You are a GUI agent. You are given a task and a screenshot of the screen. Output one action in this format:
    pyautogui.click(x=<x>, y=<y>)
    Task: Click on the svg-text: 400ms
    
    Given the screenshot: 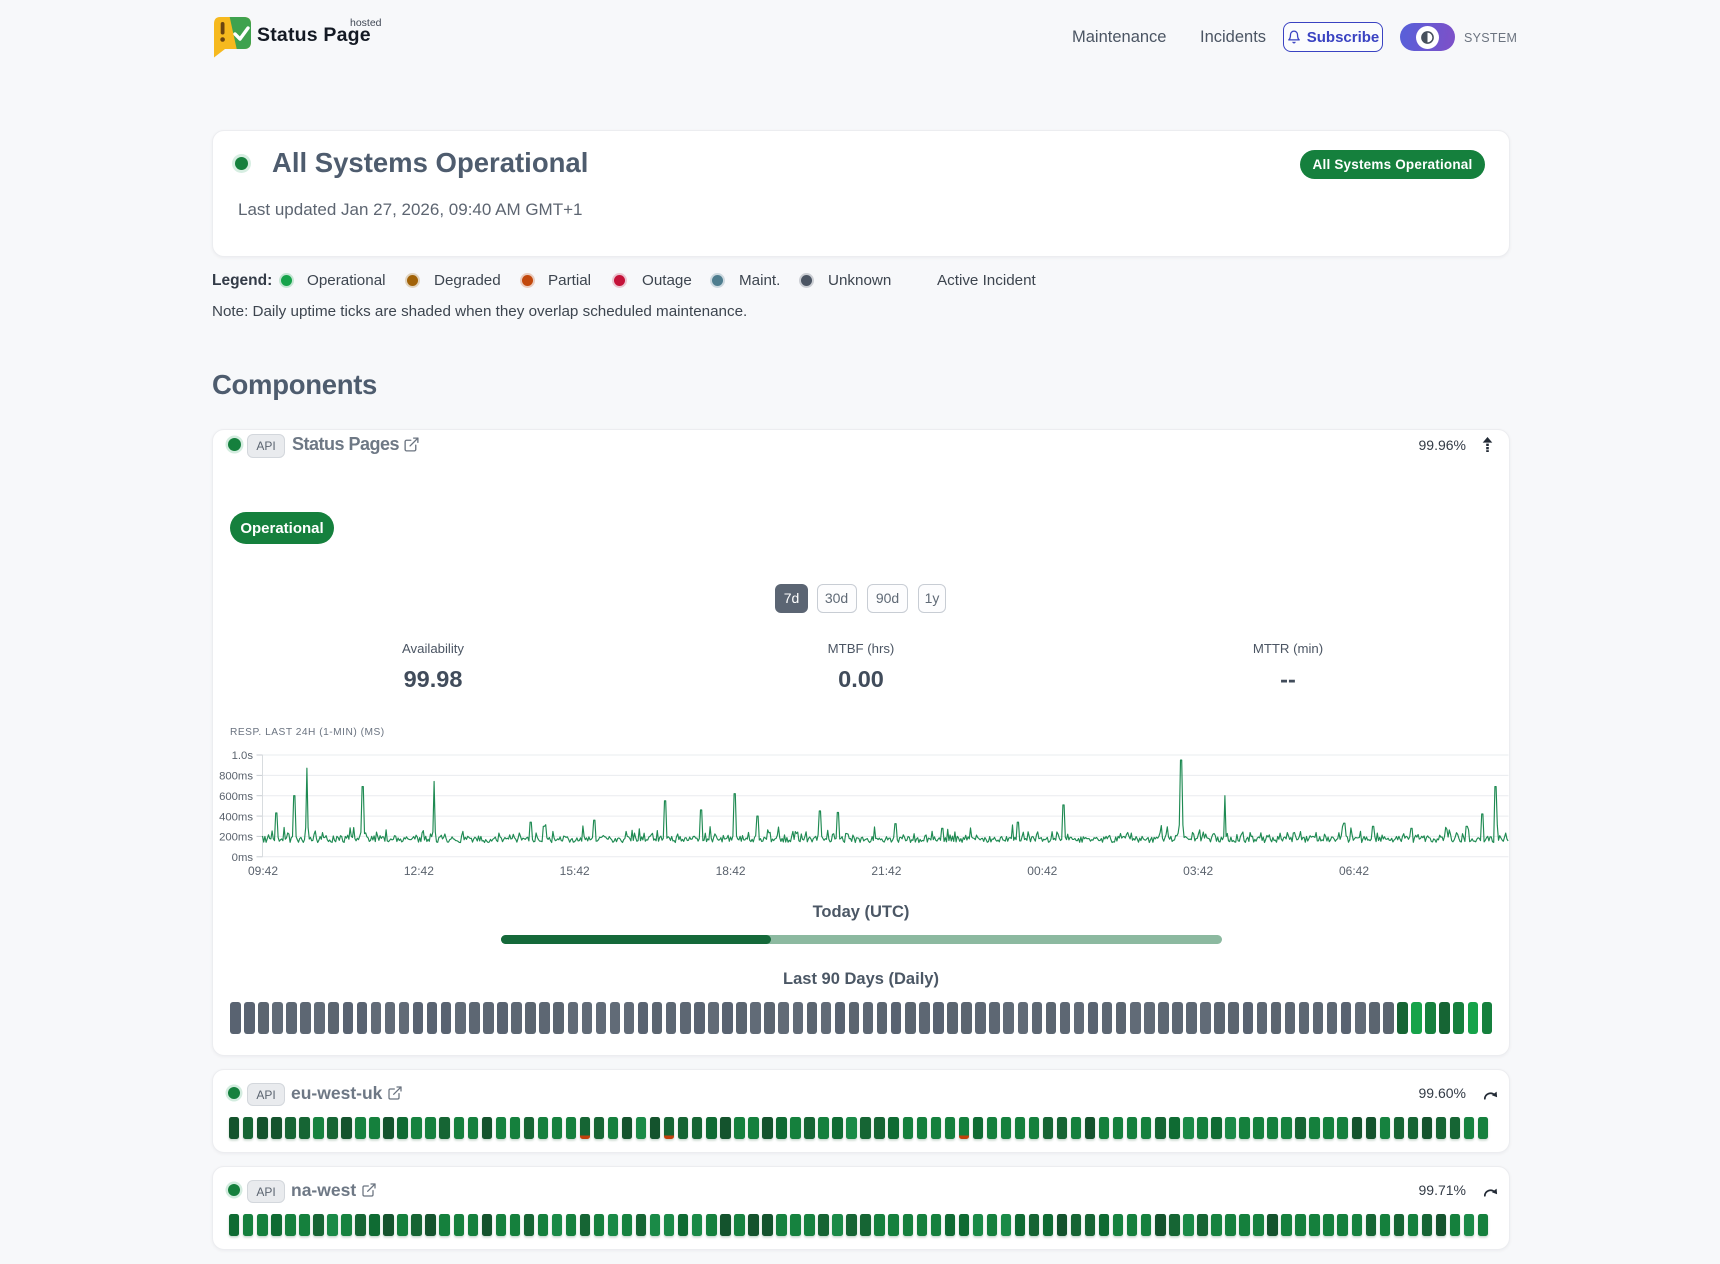 What is the action you would take?
    pyautogui.click(x=236, y=817)
    